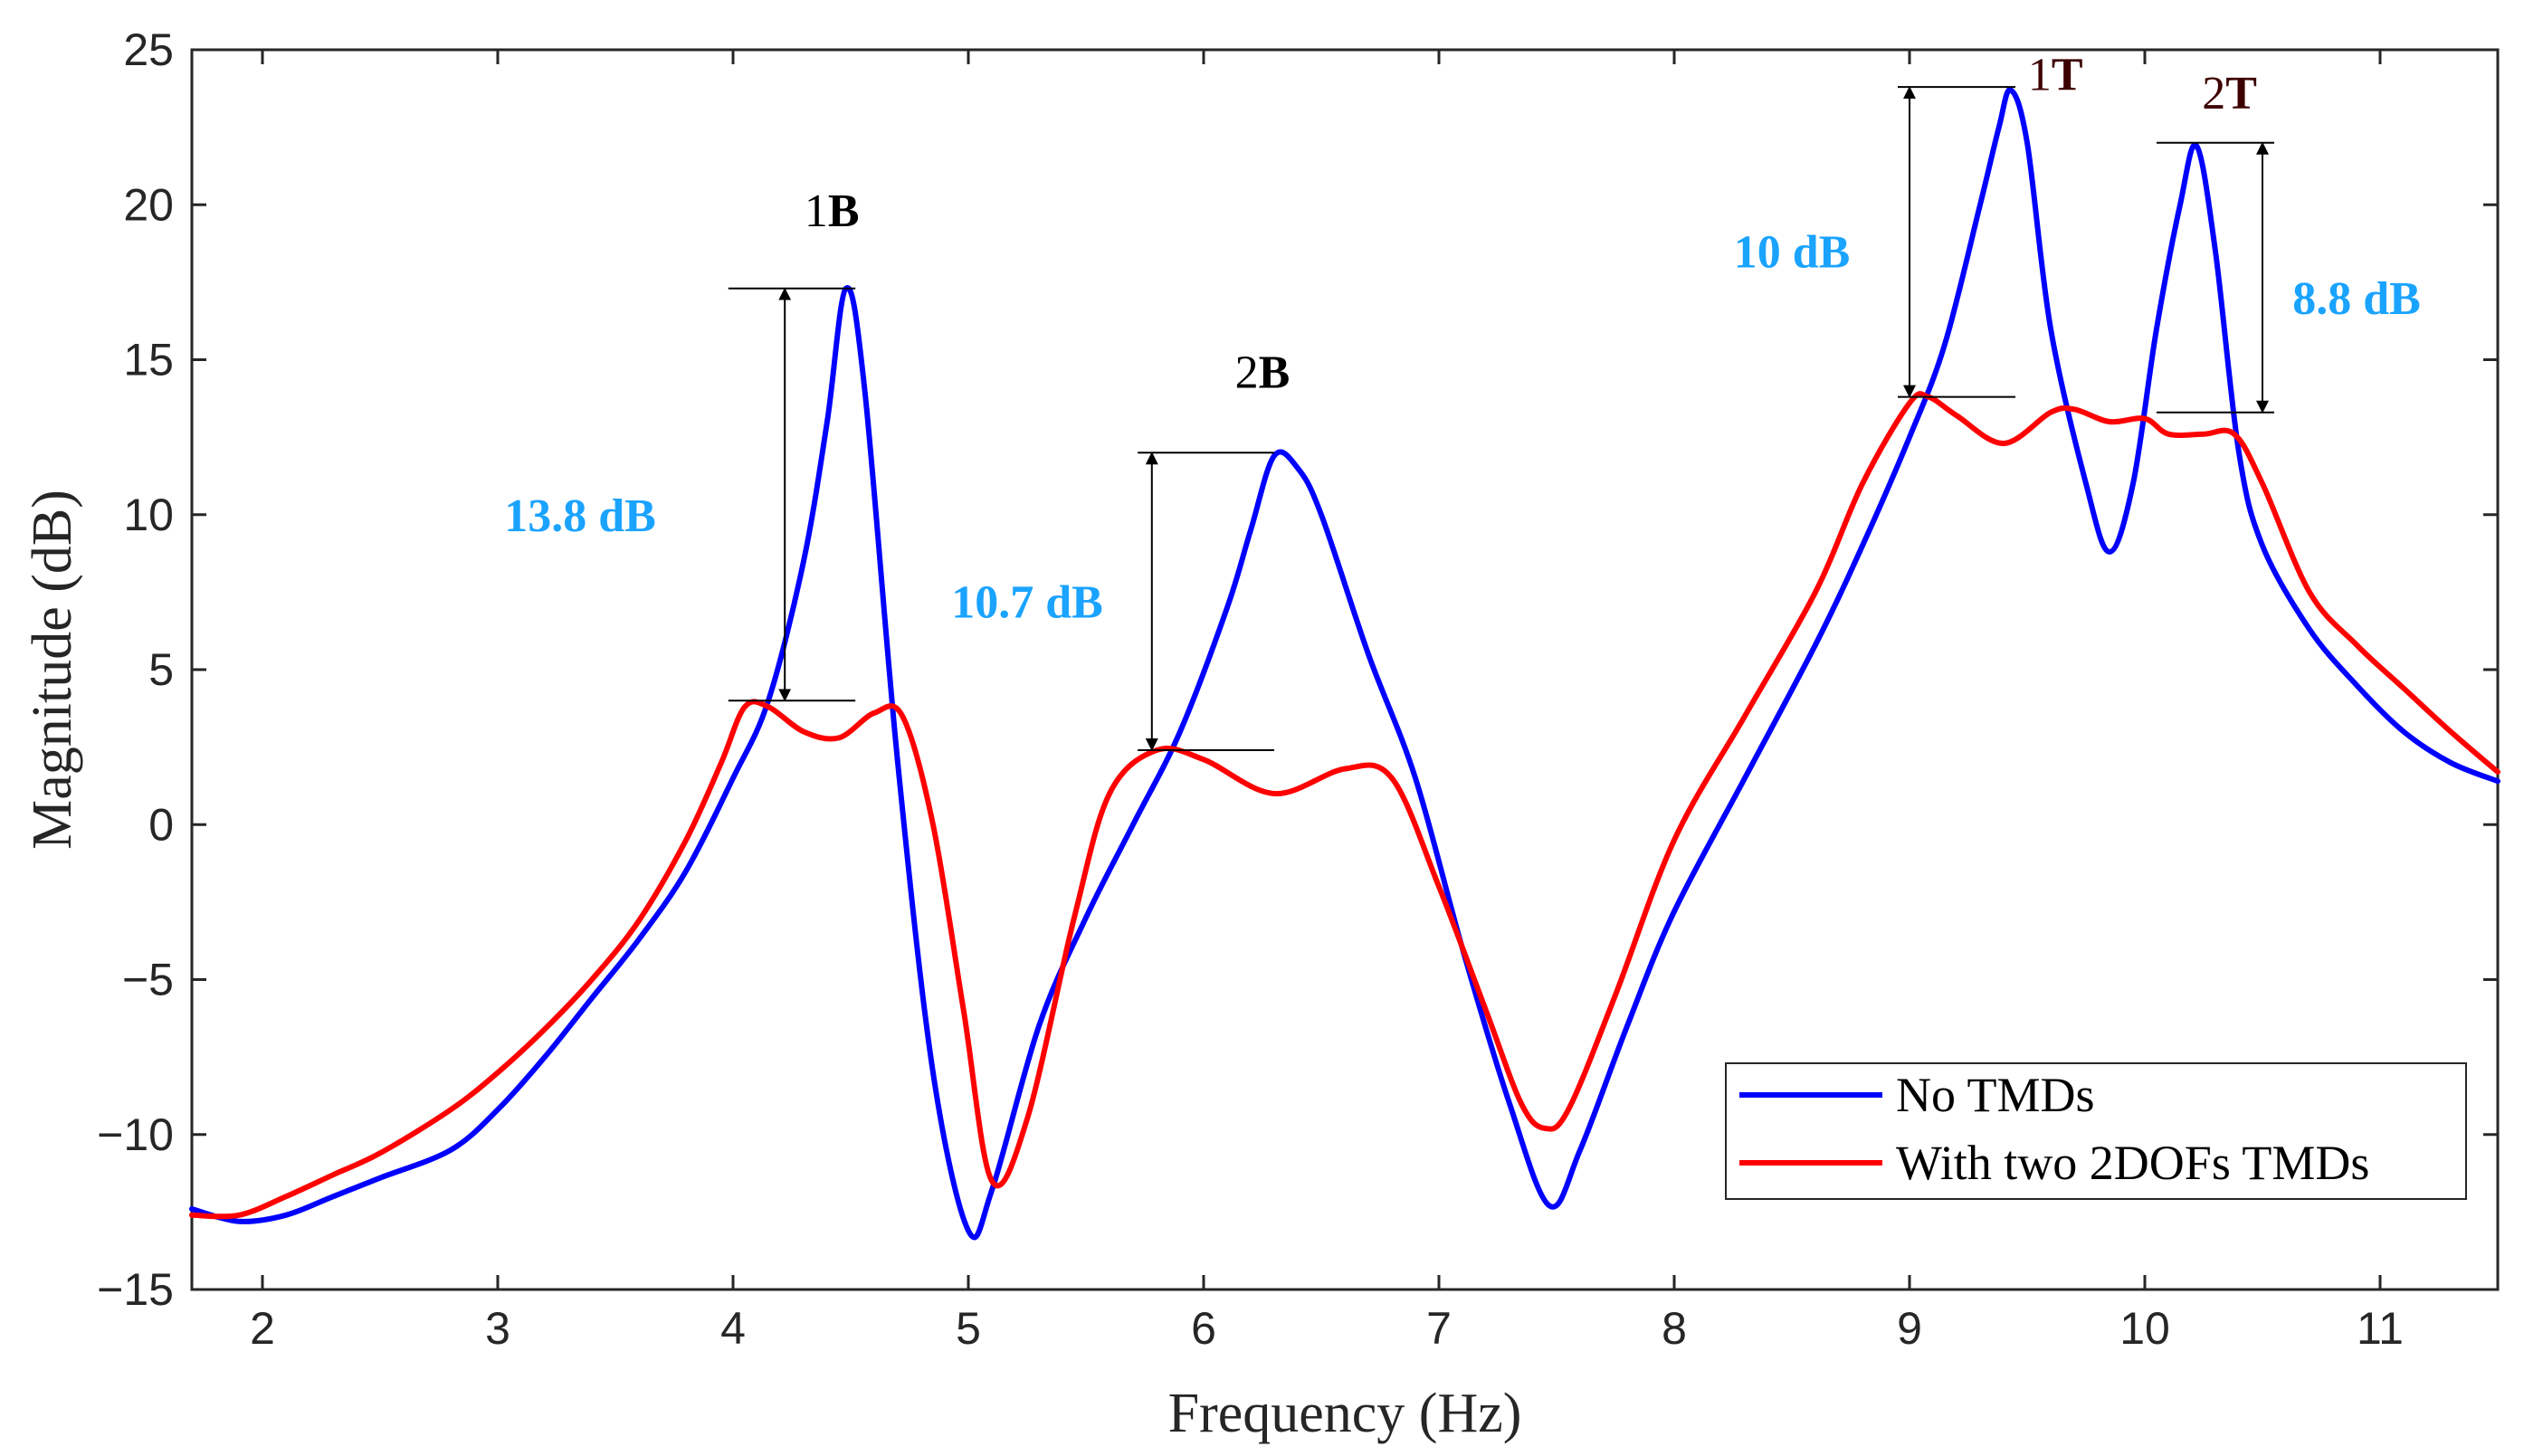  What do you see at coordinates (1909, 1329) in the screenshot?
I see `x-tick-label: 9` at bounding box center [1909, 1329].